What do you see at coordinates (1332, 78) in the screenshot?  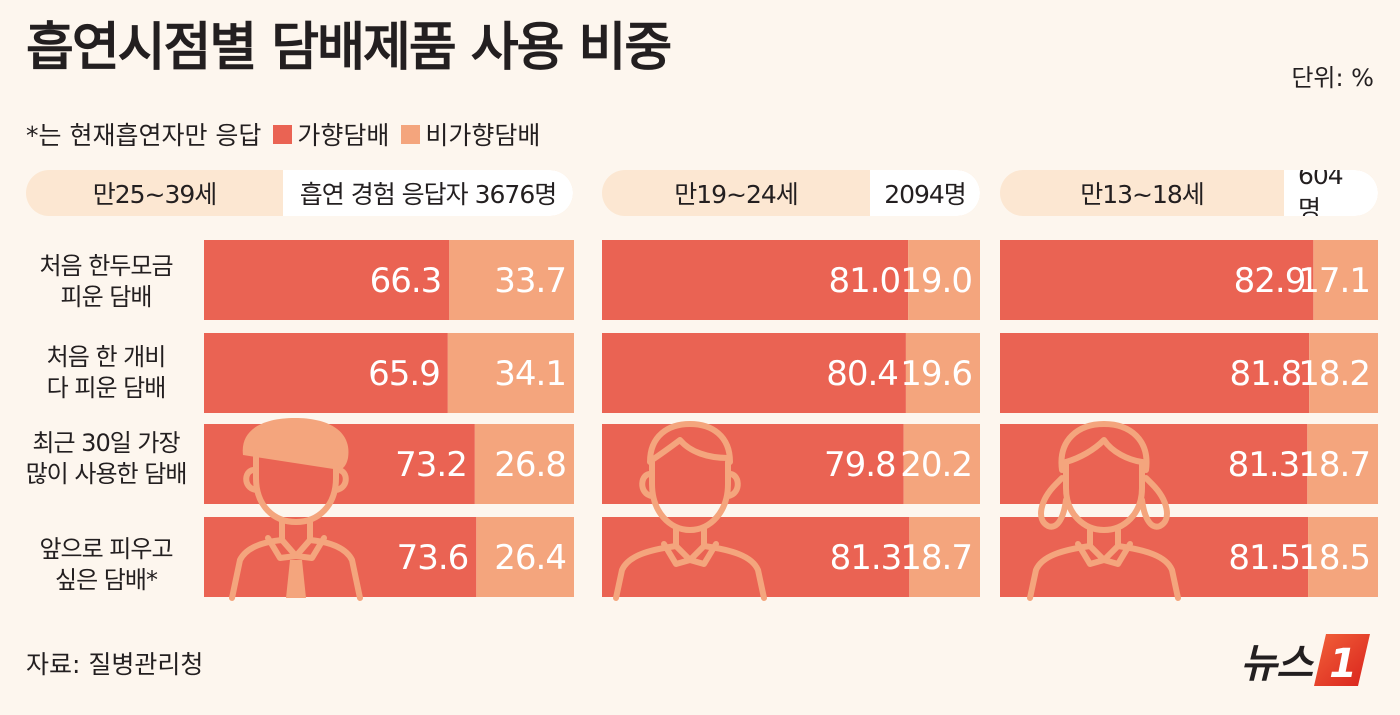 I see `unit-label: 단위: %` at bounding box center [1332, 78].